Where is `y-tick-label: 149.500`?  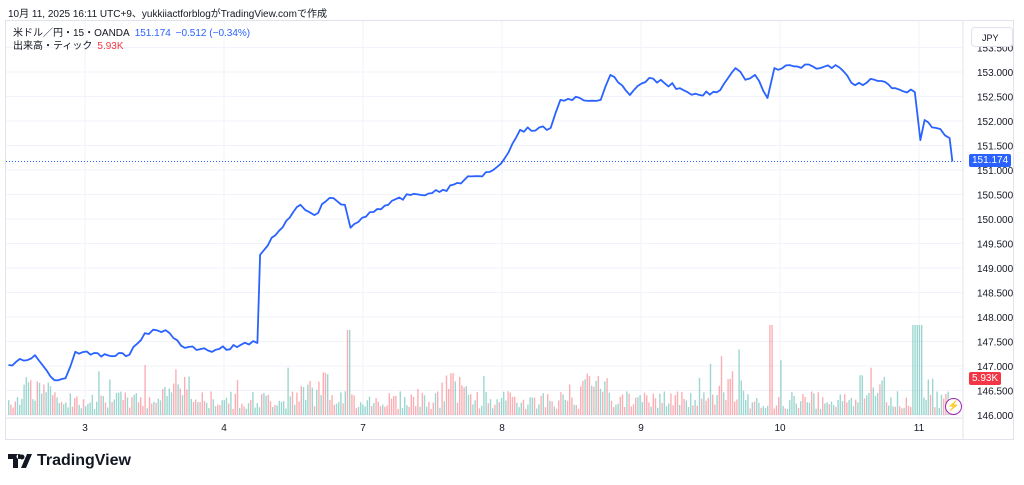 y-tick-label: 149.500 is located at coordinates (995, 245).